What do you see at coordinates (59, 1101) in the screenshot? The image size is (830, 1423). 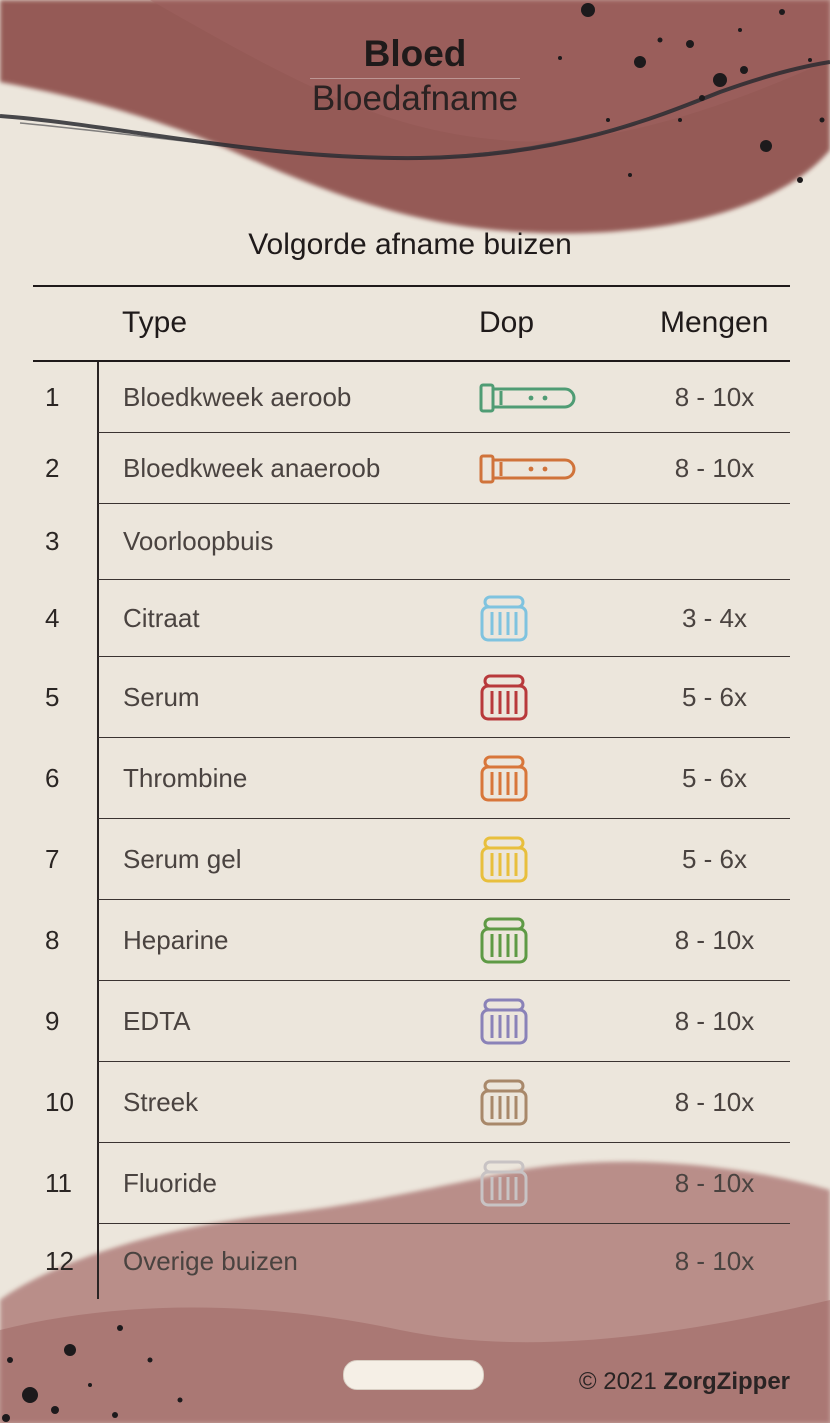 I see `row-number: 10` at bounding box center [59, 1101].